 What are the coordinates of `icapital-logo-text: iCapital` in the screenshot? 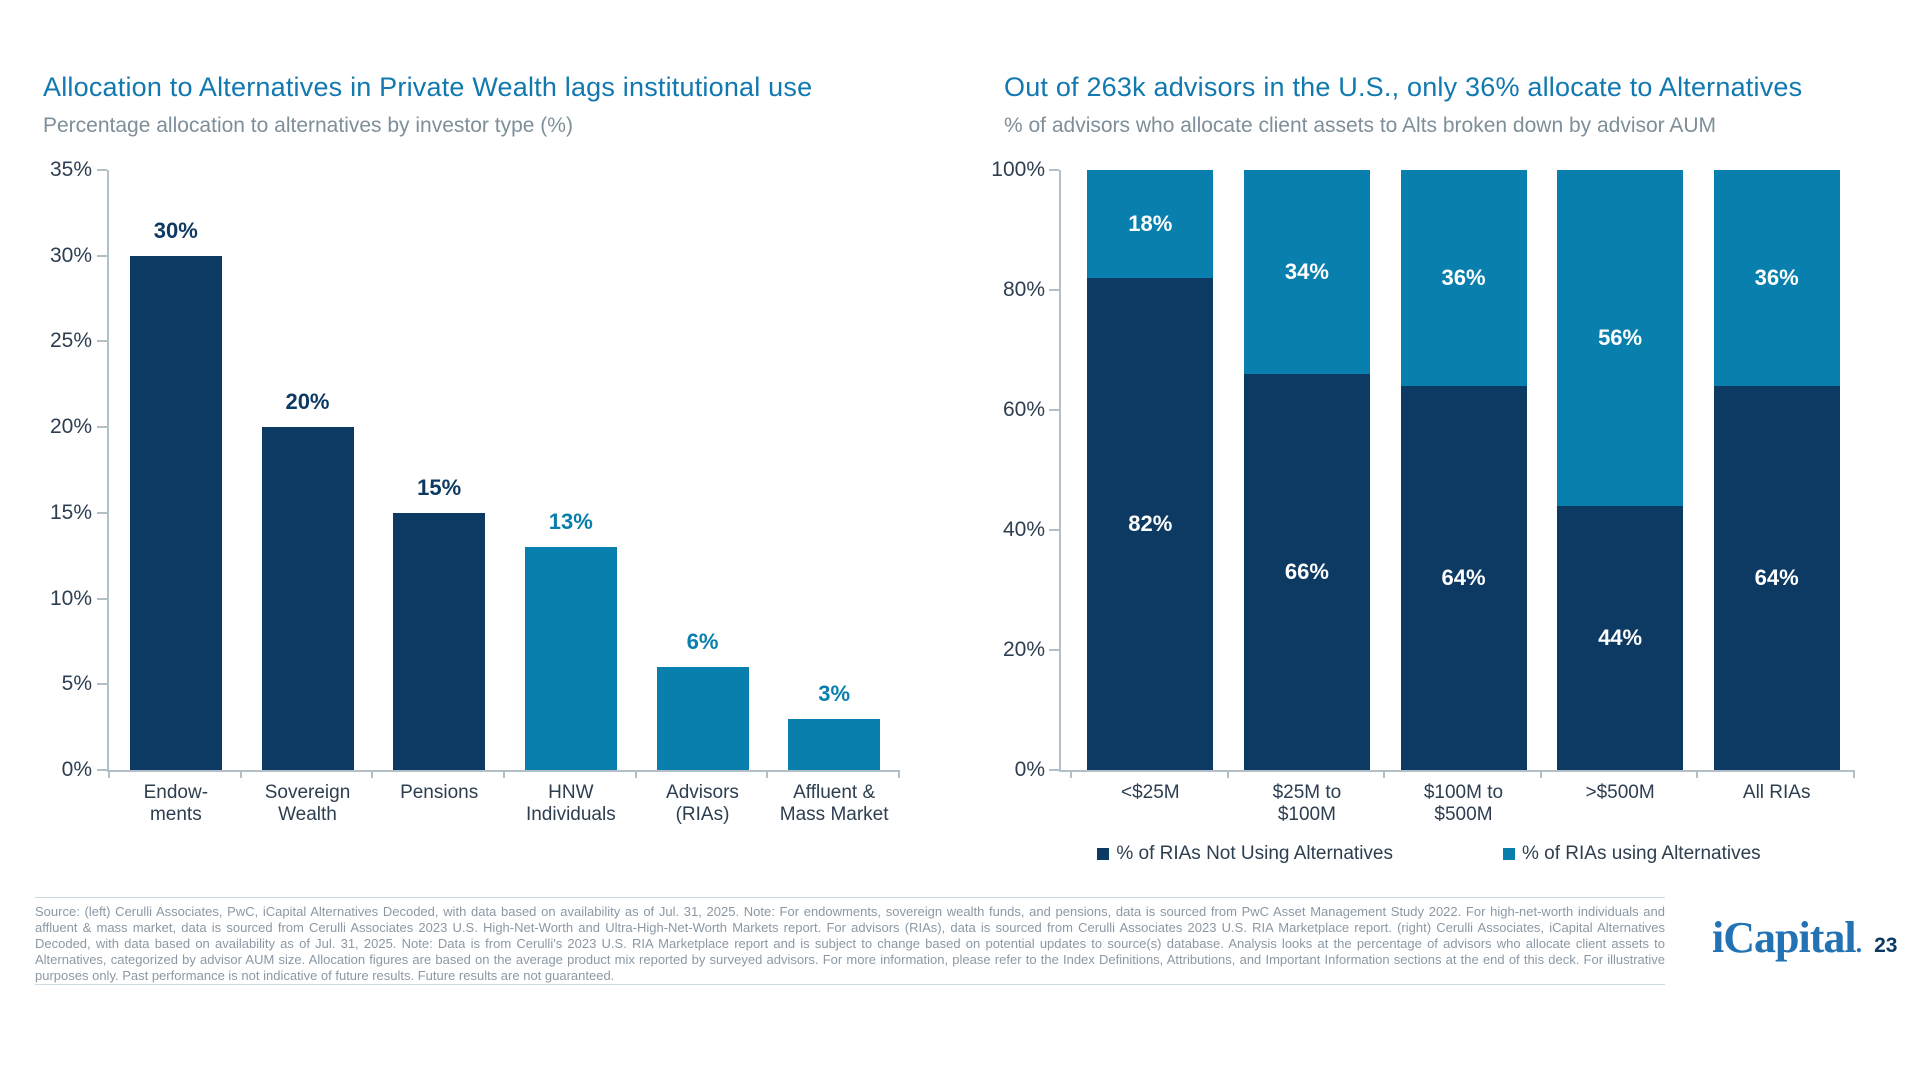 It's located at (1784, 937).